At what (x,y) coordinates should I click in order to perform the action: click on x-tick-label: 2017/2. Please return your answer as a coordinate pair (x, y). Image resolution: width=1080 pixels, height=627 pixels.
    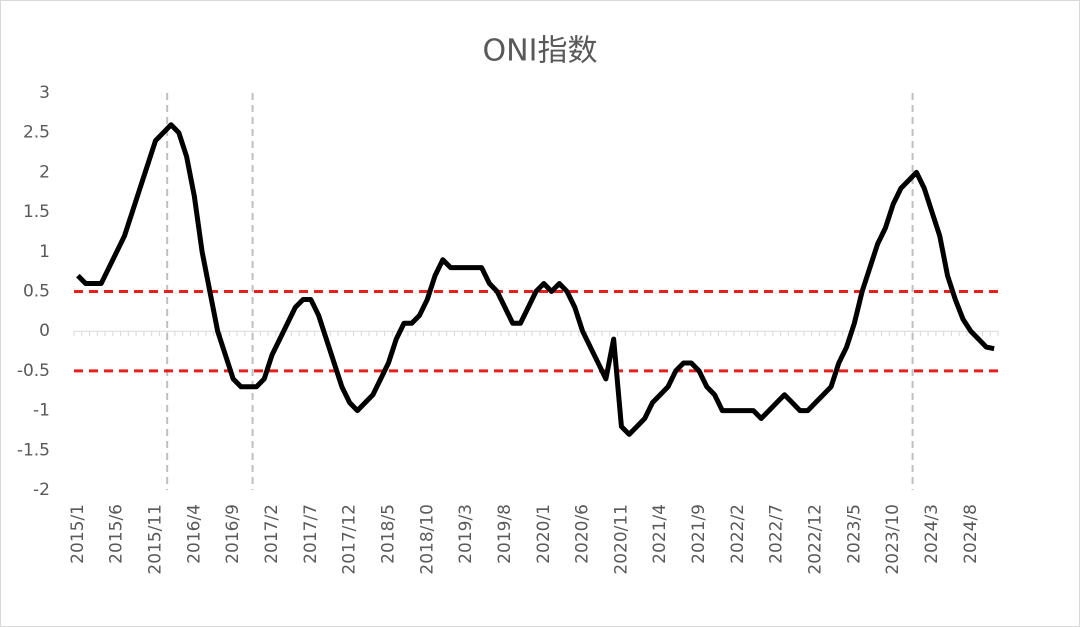
    Looking at the image, I should click on (272, 534).